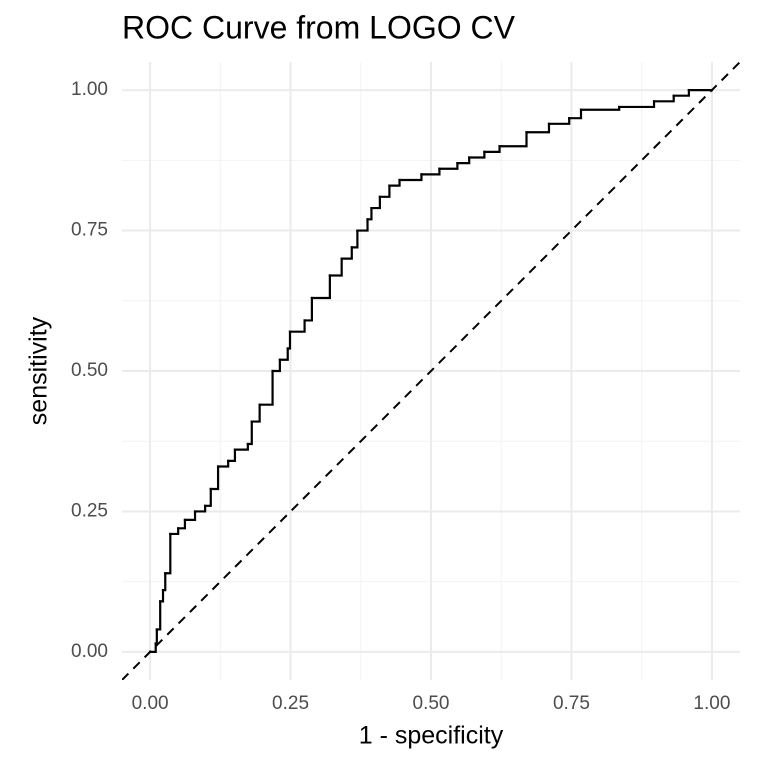 The width and height of the screenshot is (768, 768). What do you see at coordinates (431, 736) in the screenshot?
I see `x-axis-title: 1 - specificity` at bounding box center [431, 736].